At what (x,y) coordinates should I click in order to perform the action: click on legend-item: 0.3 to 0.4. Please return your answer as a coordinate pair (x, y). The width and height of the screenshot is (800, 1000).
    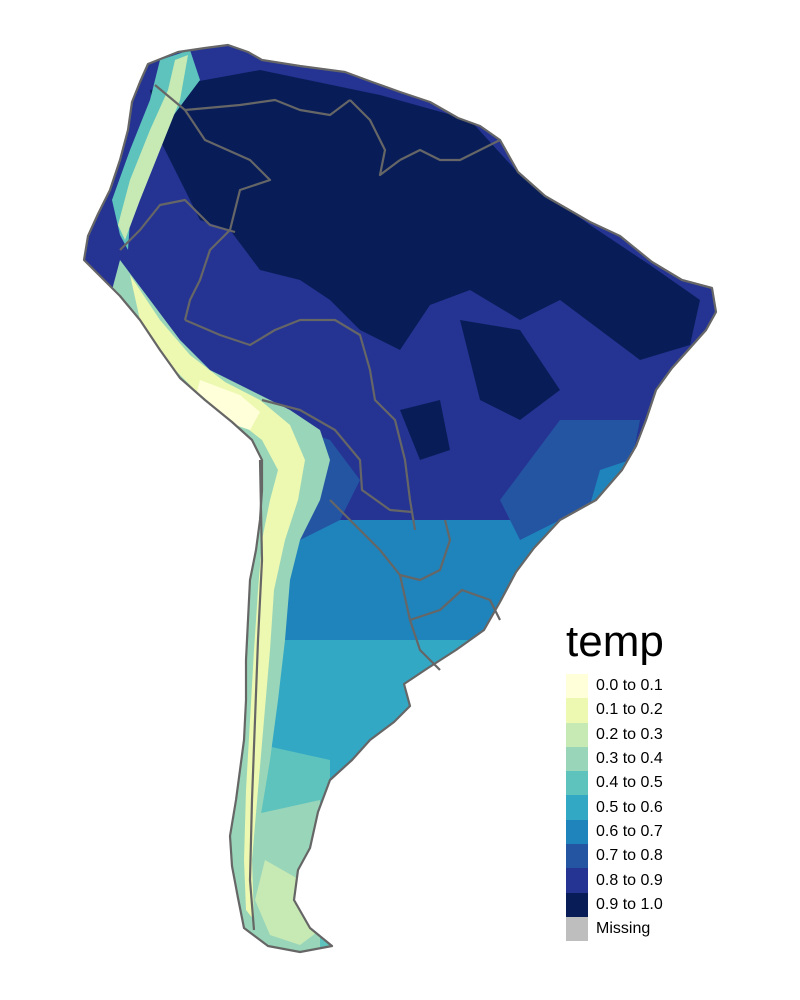
    Looking at the image, I should click on (615, 759).